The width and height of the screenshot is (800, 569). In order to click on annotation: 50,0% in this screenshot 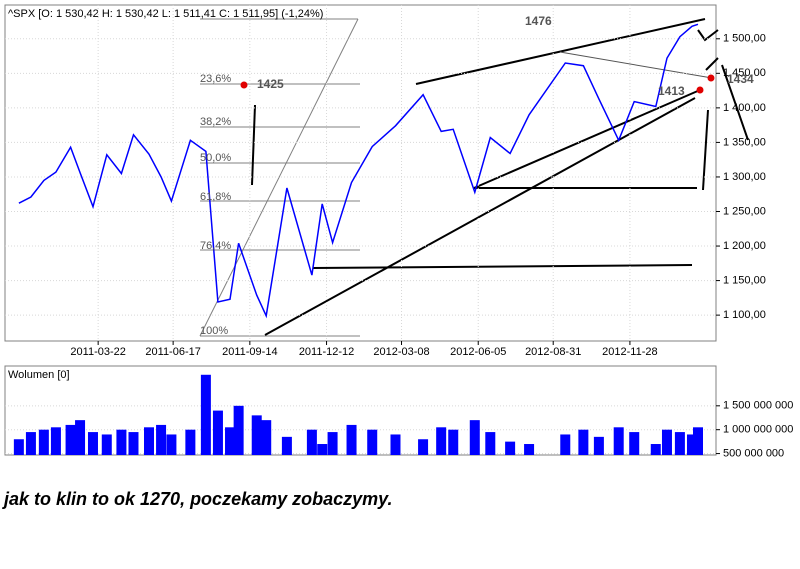, I will do `click(215, 158)`.